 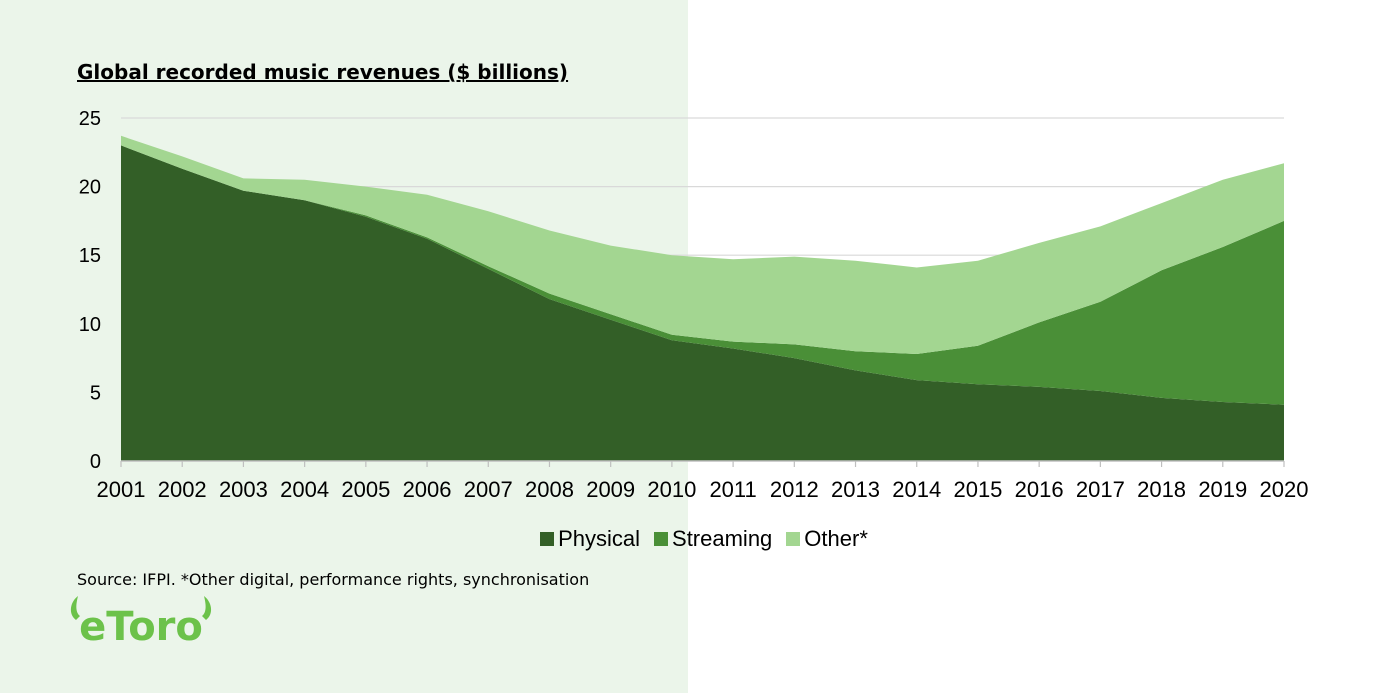 What do you see at coordinates (95, 462) in the screenshot?
I see `y-tick-label-0: 0` at bounding box center [95, 462].